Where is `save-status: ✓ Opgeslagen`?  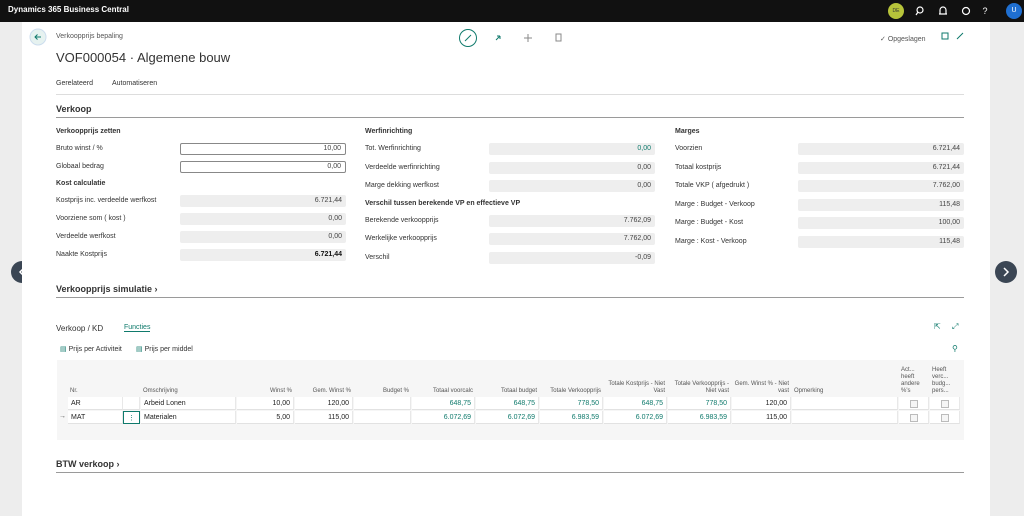 save-status: ✓ Opgeslagen is located at coordinates (903, 39).